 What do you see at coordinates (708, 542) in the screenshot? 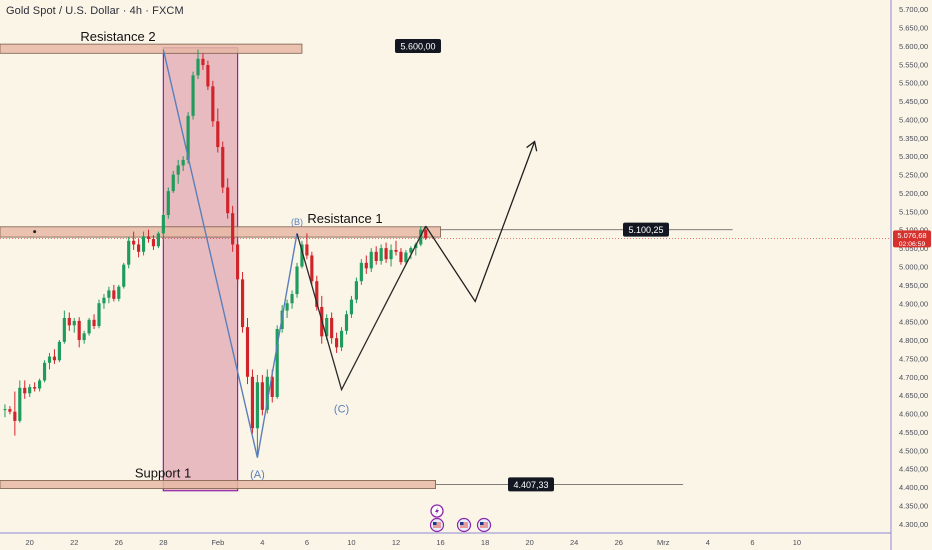
I see `x-tick-label: 4` at bounding box center [708, 542].